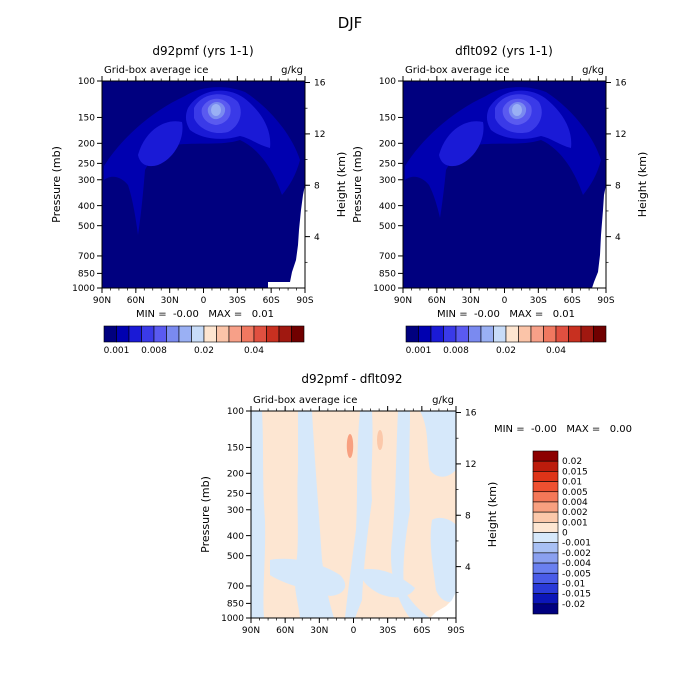  Describe the element at coordinates (575, 513) in the screenshot. I see `legend-label: 0.002` at that location.